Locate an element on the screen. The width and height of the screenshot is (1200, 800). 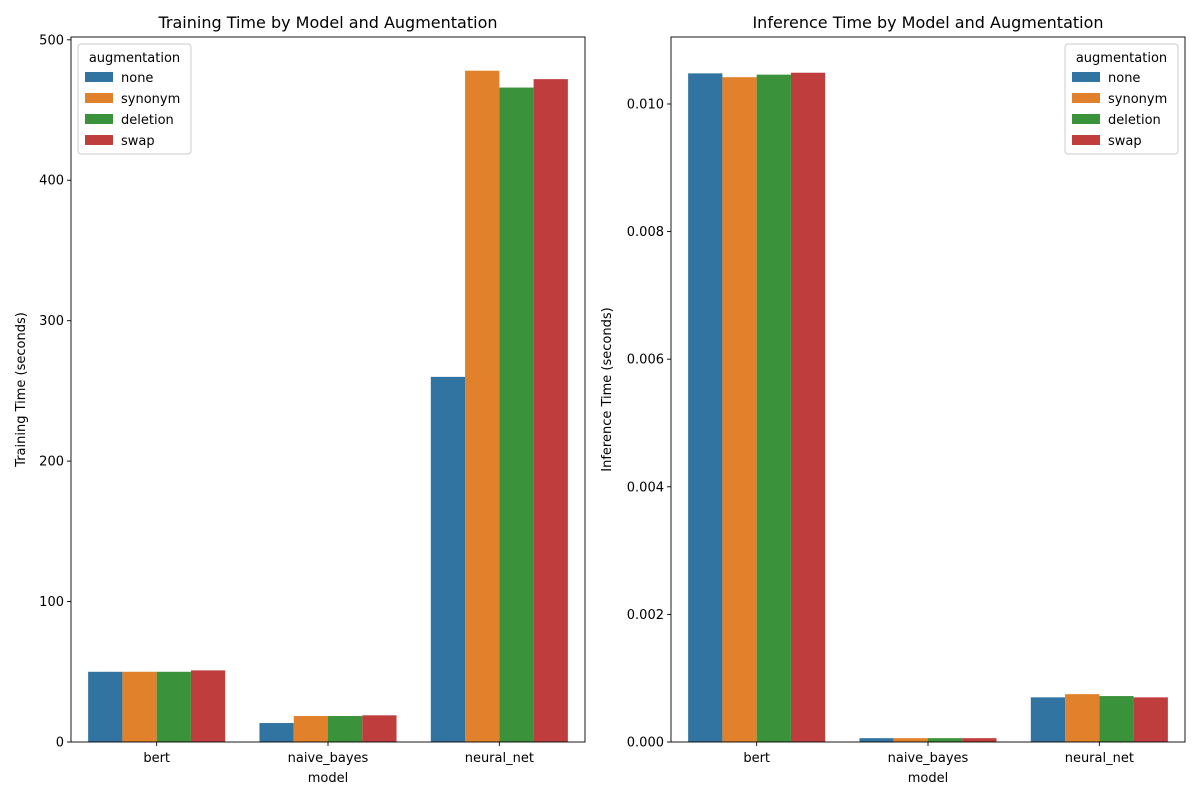
y-tick-label: 500 is located at coordinates (51, 40).